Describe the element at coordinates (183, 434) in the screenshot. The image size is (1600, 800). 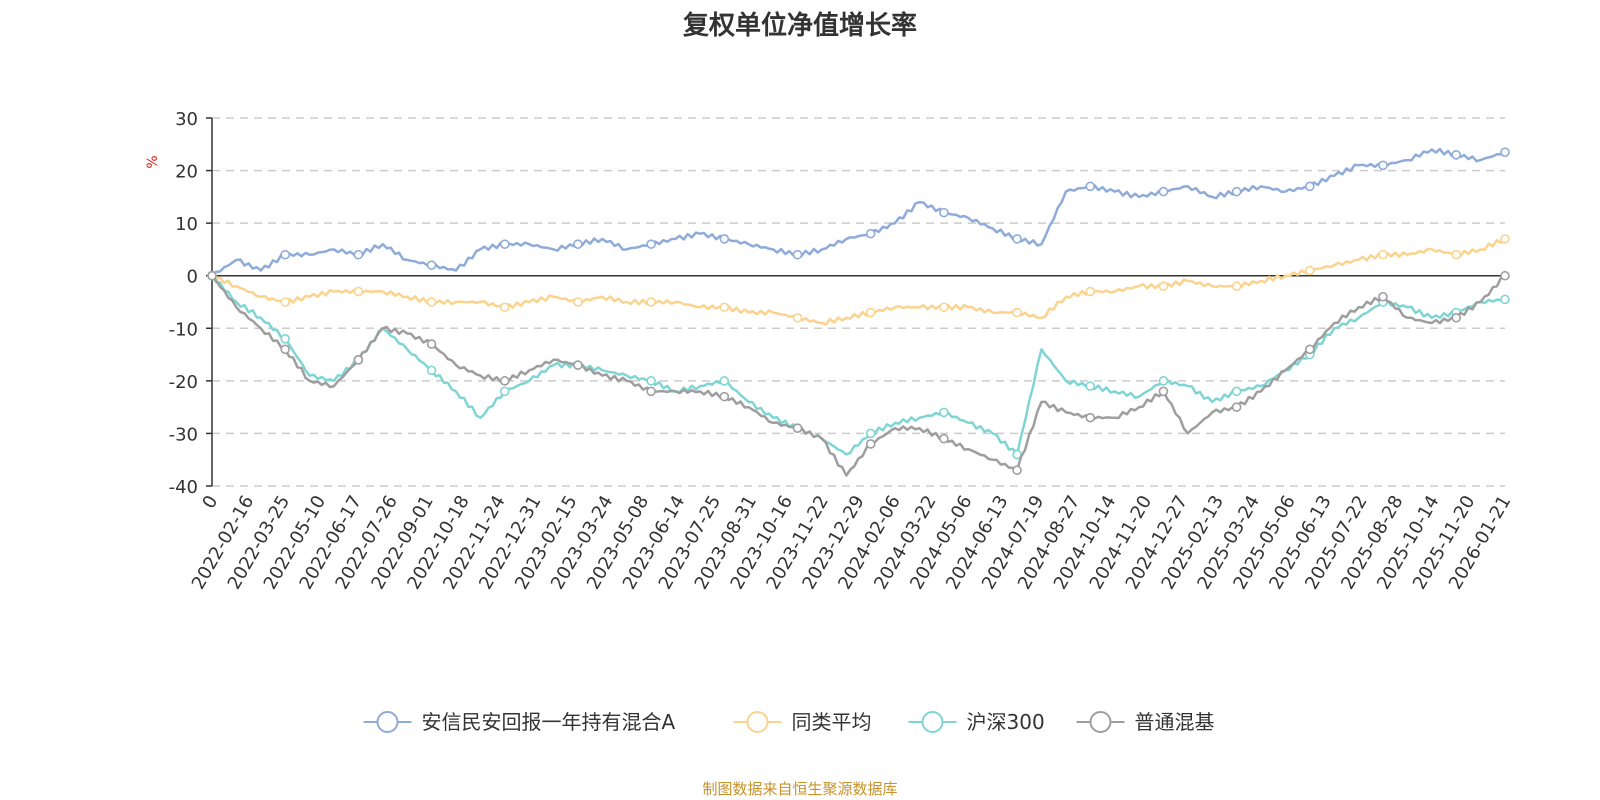
I see `y-tick-label: -30` at that location.